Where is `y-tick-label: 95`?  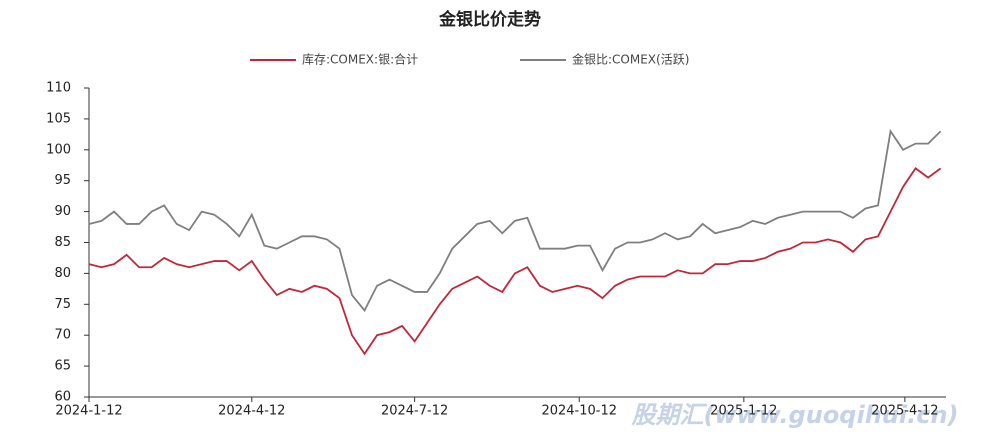
y-tick-label: 95 is located at coordinates (62, 180).